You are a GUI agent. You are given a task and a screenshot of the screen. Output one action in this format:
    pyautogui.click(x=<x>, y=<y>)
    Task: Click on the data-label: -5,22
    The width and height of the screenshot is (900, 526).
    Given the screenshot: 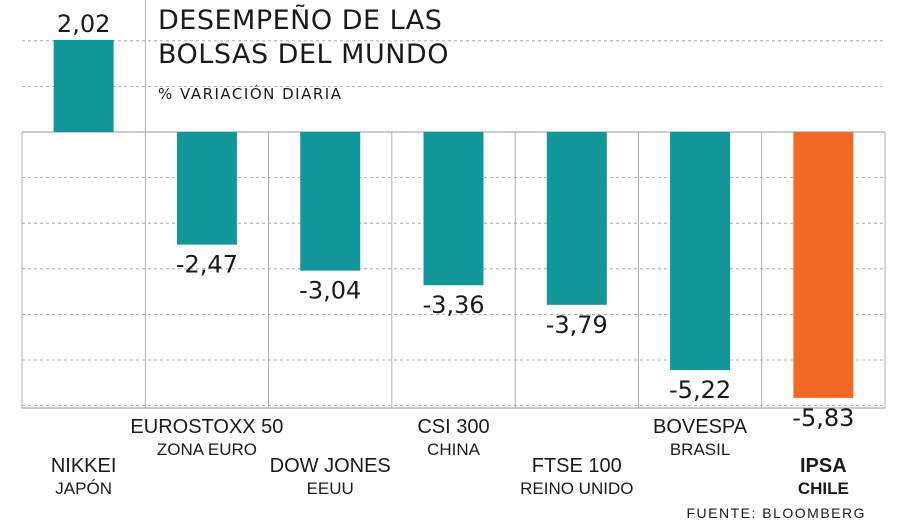 What is the action you would take?
    pyautogui.click(x=700, y=390)
    